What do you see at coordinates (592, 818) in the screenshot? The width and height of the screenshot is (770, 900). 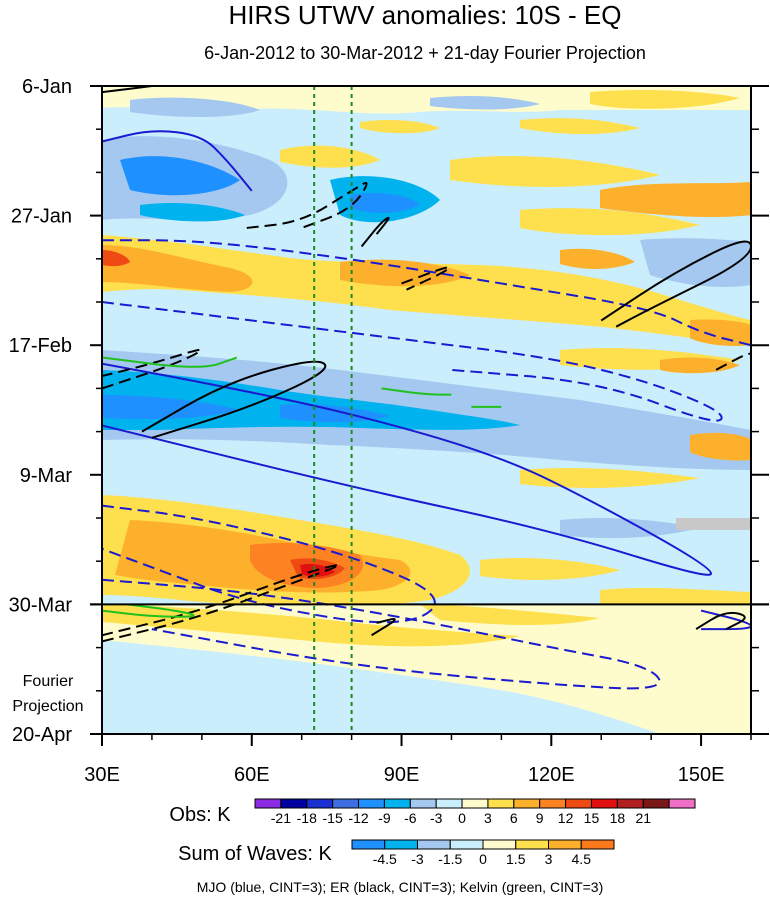 I see `colorbar-label: 15` at bounding box center [592, 818].